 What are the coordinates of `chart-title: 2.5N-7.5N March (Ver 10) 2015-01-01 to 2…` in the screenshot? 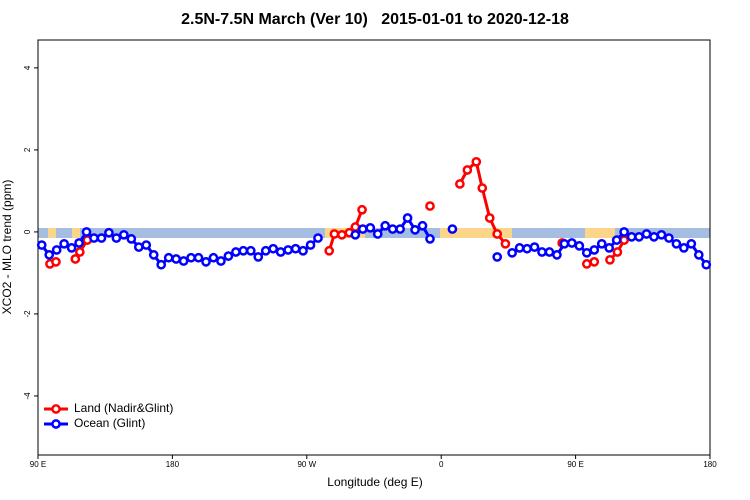 It's located at (375, 19).